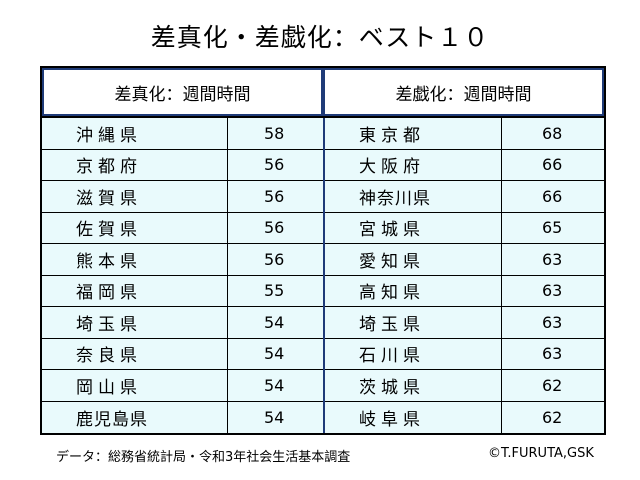  I want to click on table-row: 奈良県 54, so click(182, 354).